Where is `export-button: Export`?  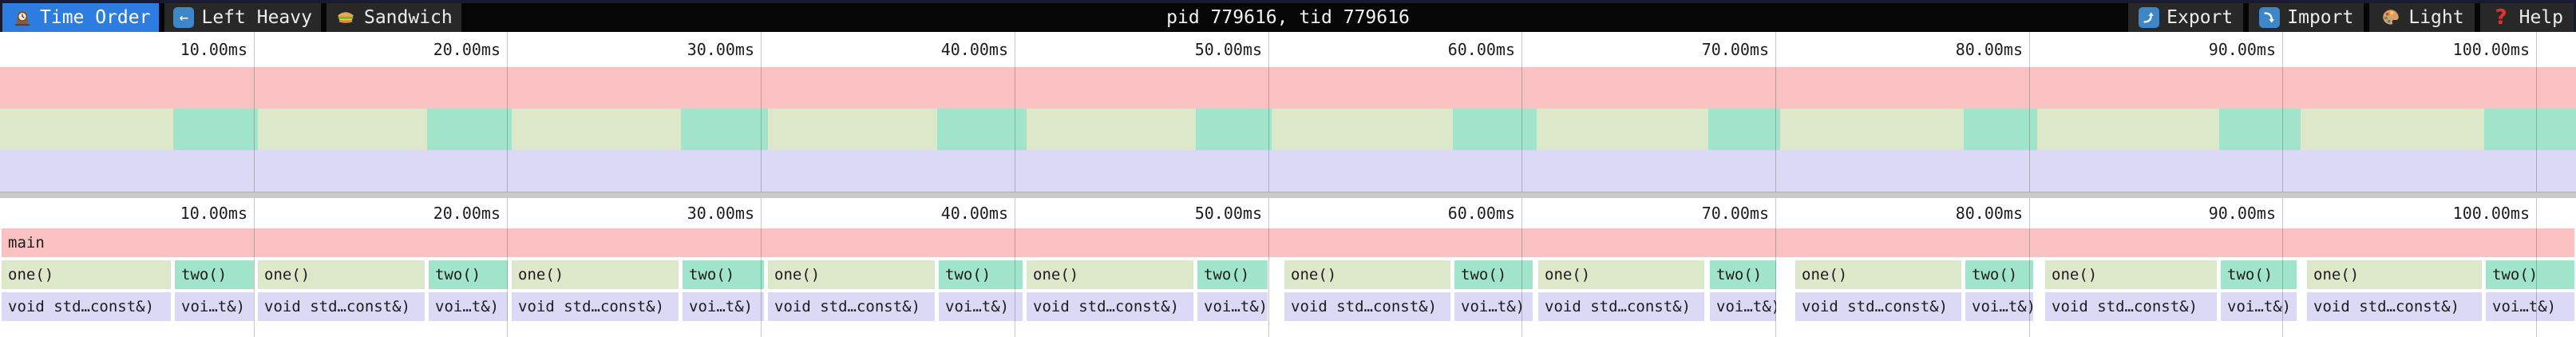
export-button: Export is located at coordinates (2186, 17).